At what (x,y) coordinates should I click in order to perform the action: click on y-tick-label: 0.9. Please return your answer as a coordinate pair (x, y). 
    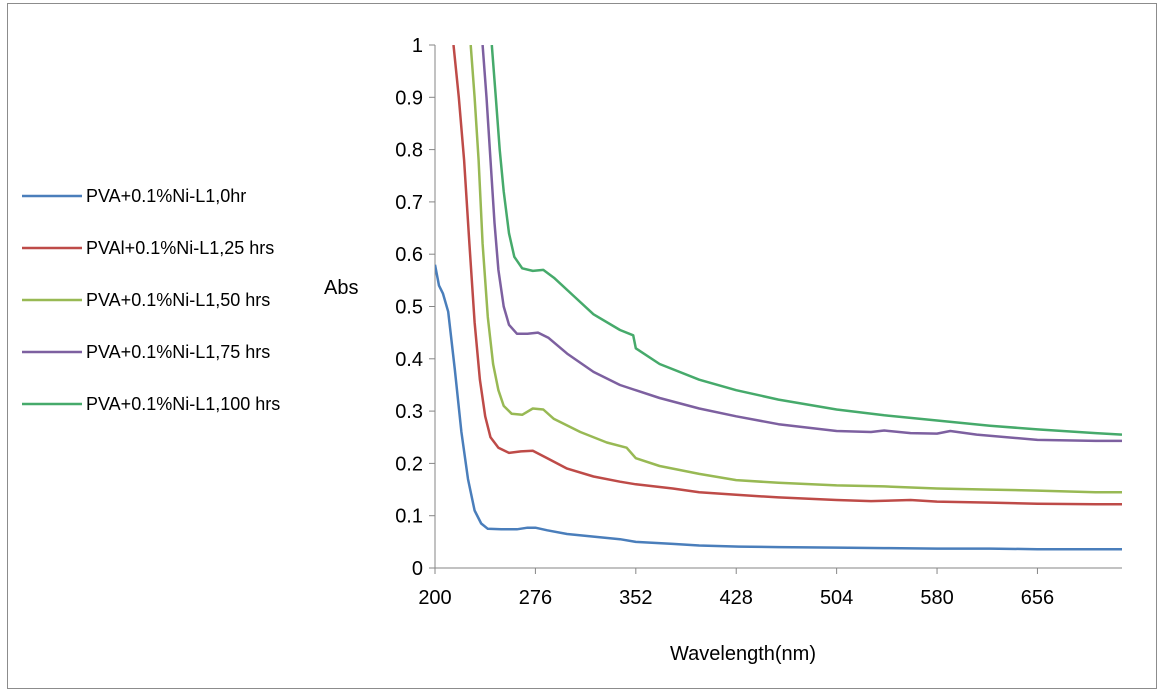
    Looking at the image, I should click on (409, 98).